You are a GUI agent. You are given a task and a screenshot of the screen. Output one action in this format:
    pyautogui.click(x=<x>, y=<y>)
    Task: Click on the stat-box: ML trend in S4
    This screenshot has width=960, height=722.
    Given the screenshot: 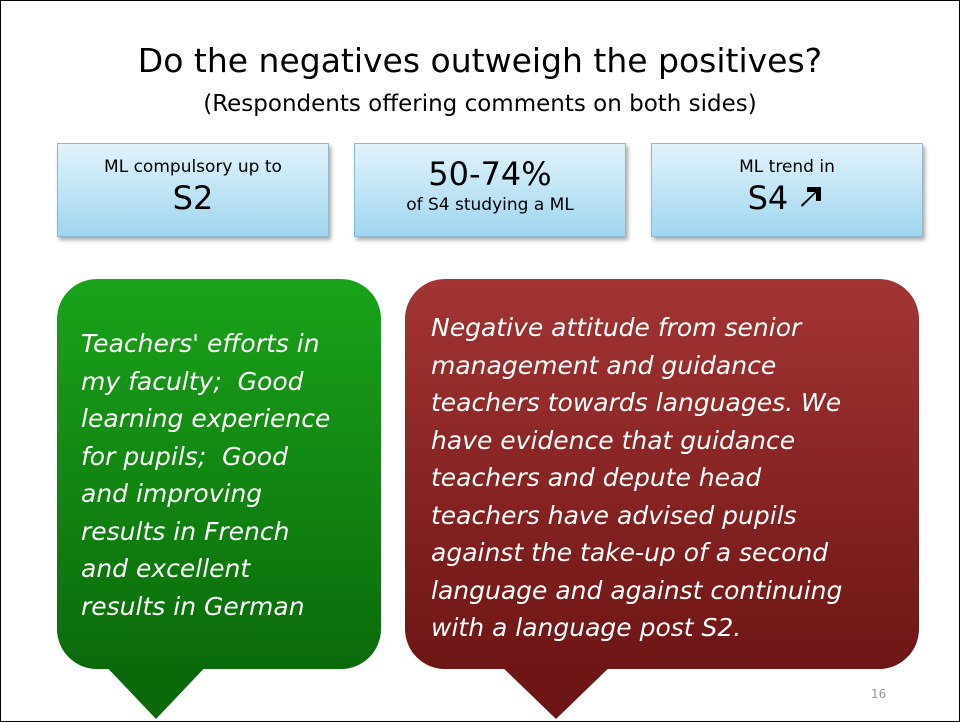 What is the action you would take?
    pyautogui.click(x=787, y=190)
    